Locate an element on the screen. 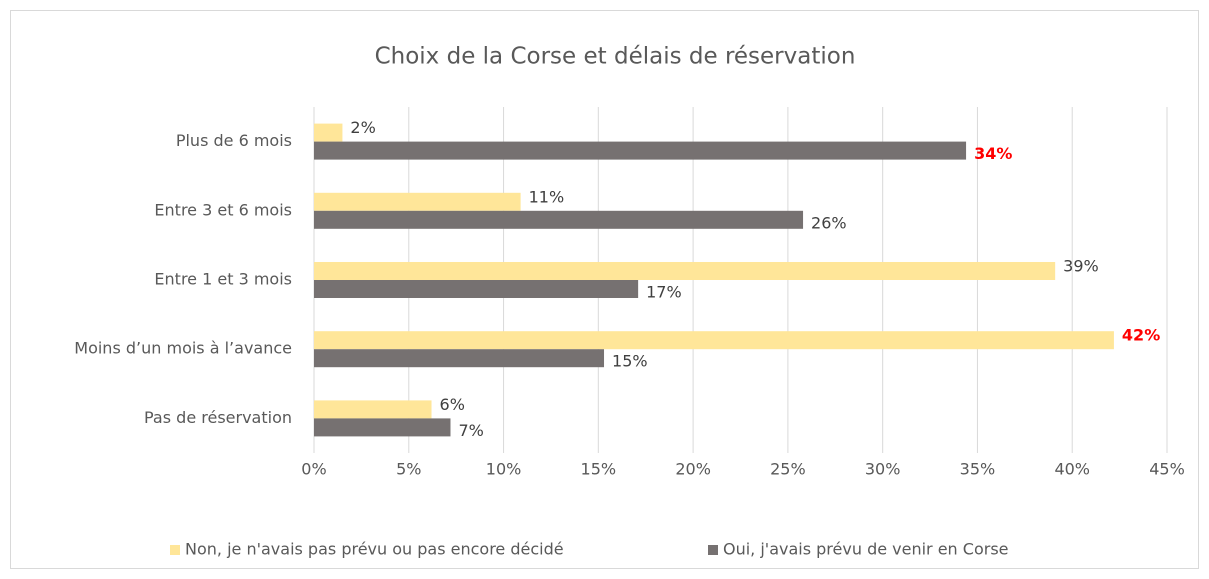  x-tick-label: 45% is located at coordinates (1167, 469).